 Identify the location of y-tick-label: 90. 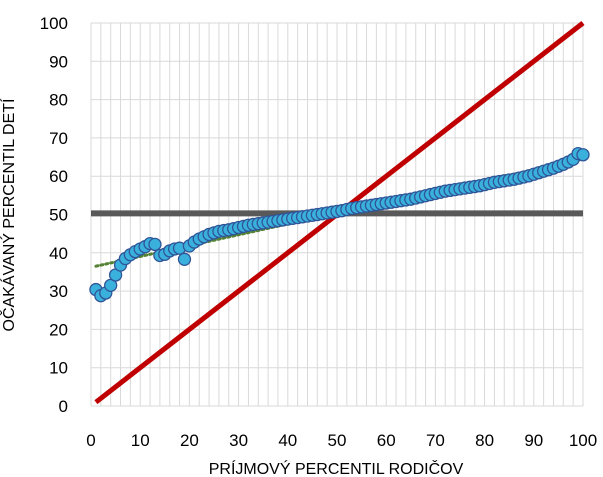
(58, 61).